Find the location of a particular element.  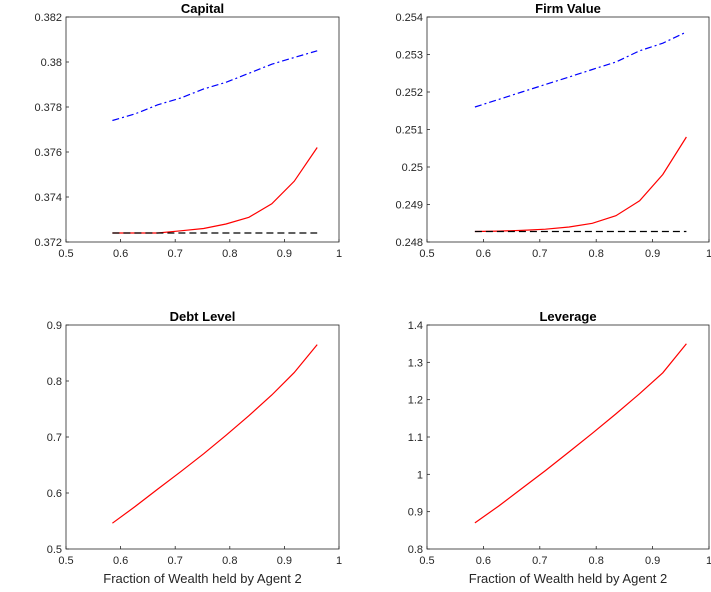

y-tick-label: 1.2 is located at coordinates (415, 401).